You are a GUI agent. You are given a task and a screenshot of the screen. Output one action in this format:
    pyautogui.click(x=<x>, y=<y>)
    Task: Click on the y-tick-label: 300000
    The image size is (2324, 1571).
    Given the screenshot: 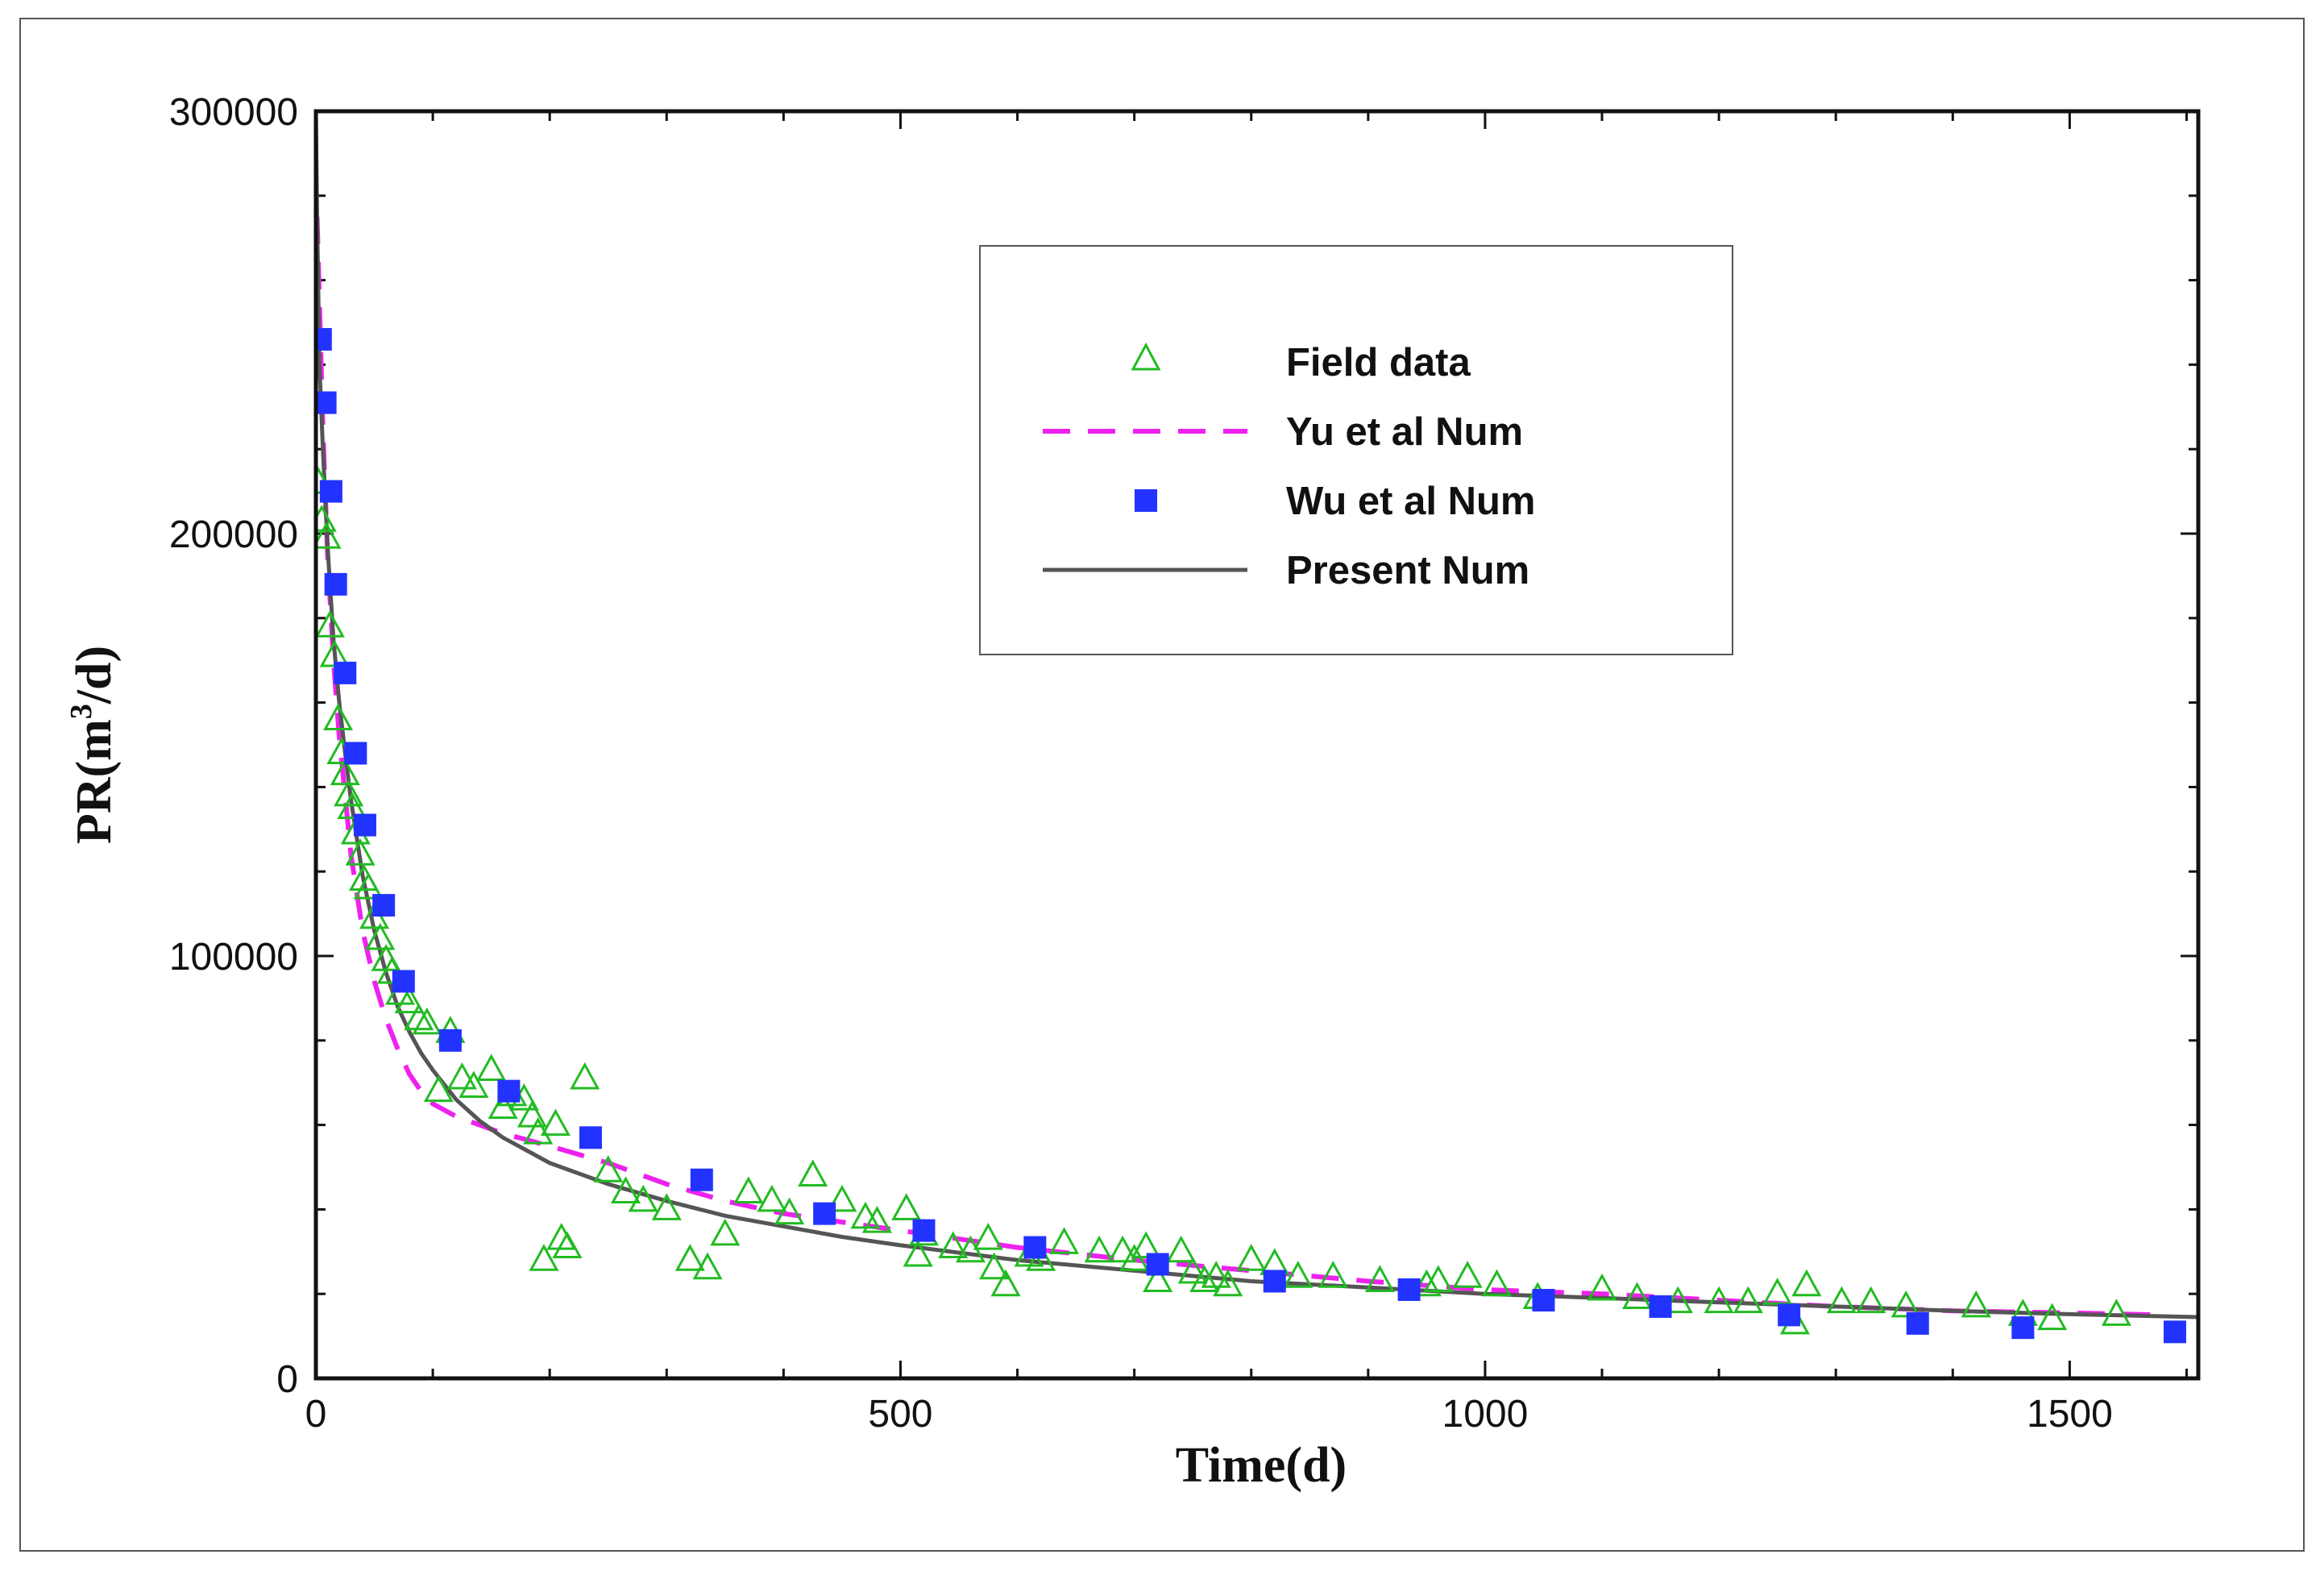 What is the action you would take?
    pyautogui.click(x=233, y=112)
    